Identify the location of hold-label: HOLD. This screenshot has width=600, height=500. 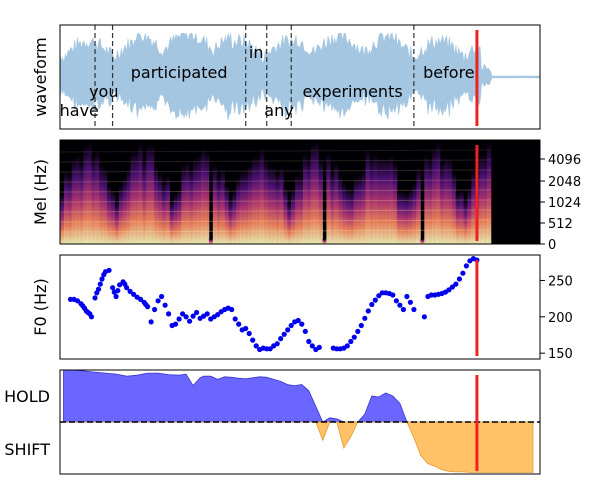
(27, 396).